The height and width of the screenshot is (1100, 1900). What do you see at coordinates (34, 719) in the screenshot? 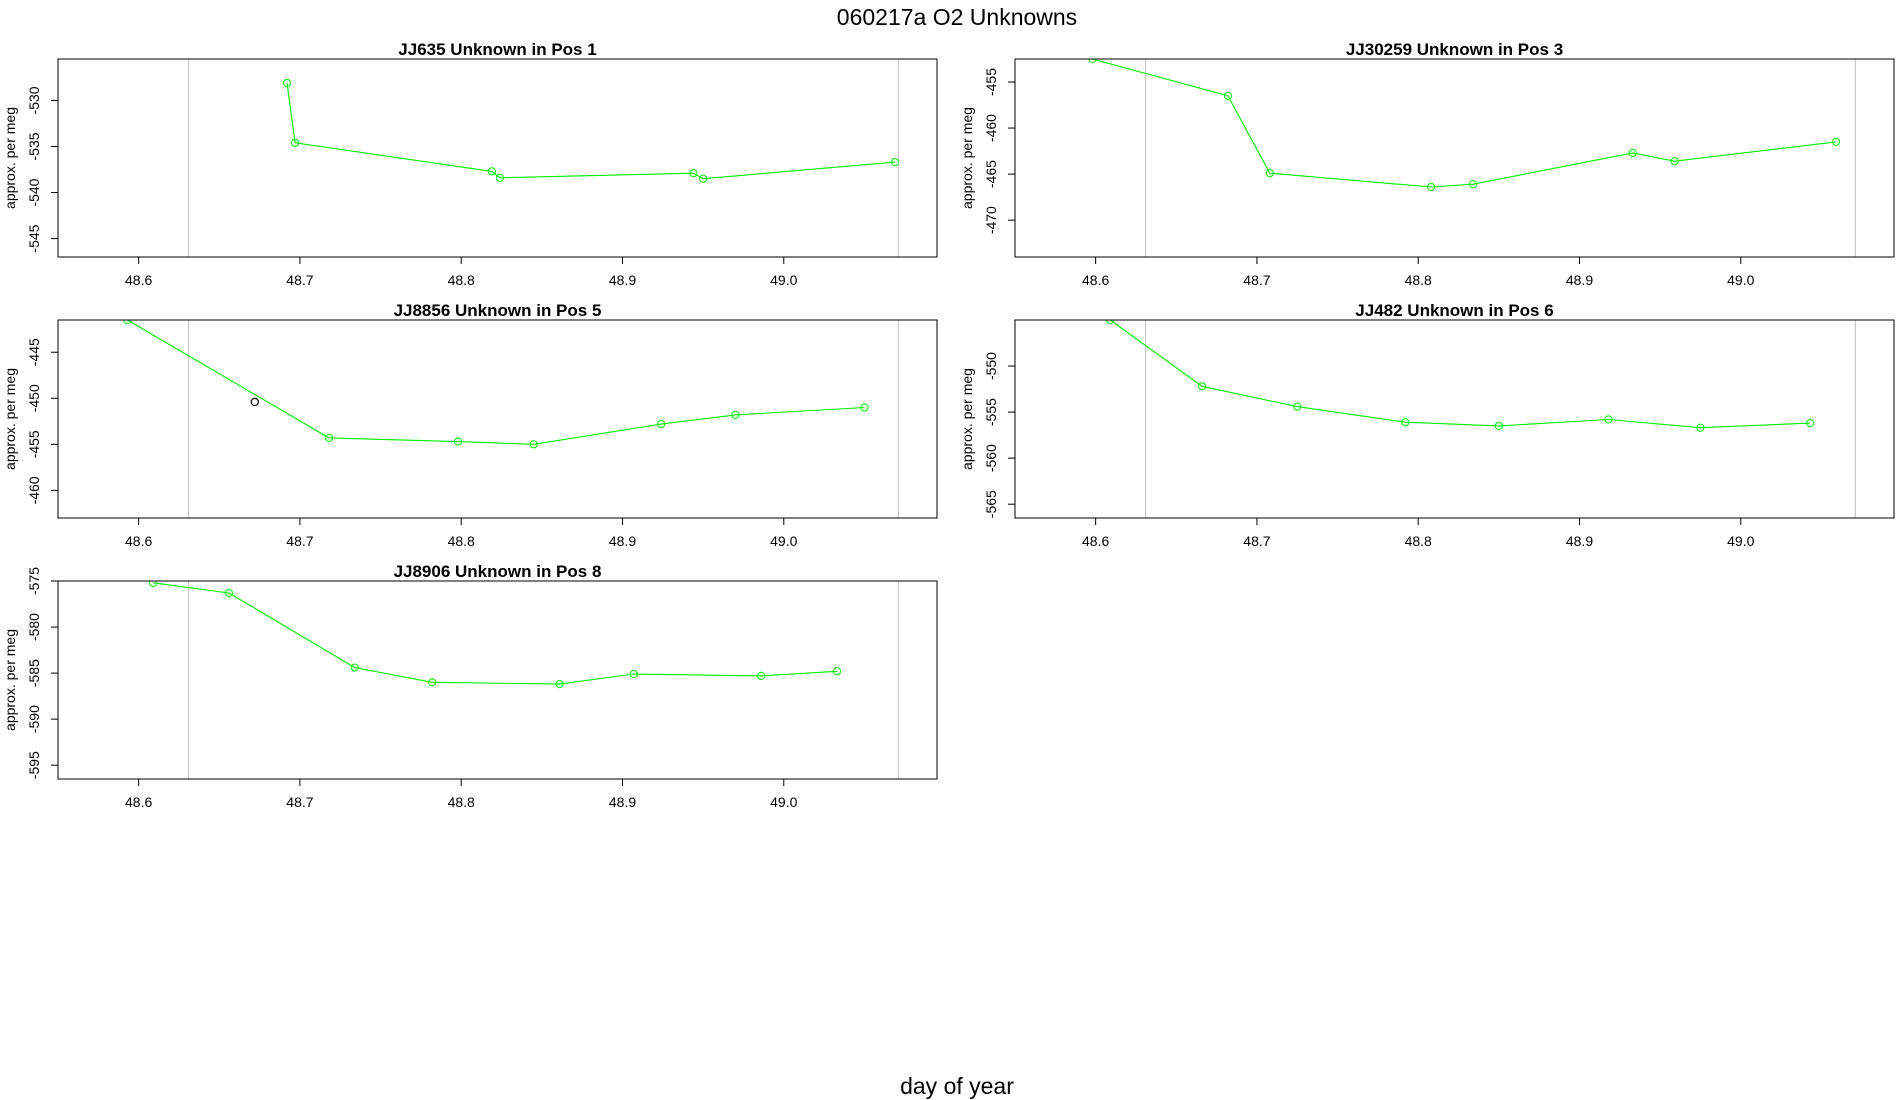
I see `y-tick-label: -590` at bounding box center [34, 719].